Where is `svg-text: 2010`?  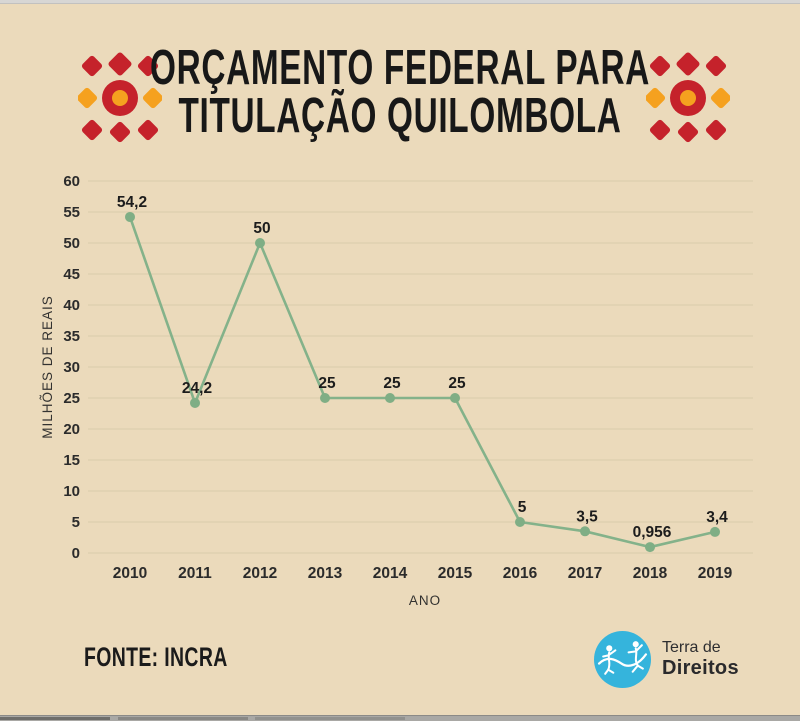
svg-text: 2010 is located at coordinates (130, 573).